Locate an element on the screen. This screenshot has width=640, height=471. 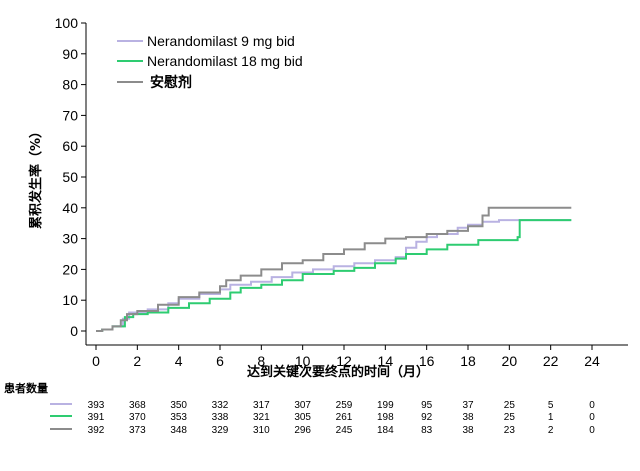
x-tick-label: 12 is located at coordinates (344, 361).